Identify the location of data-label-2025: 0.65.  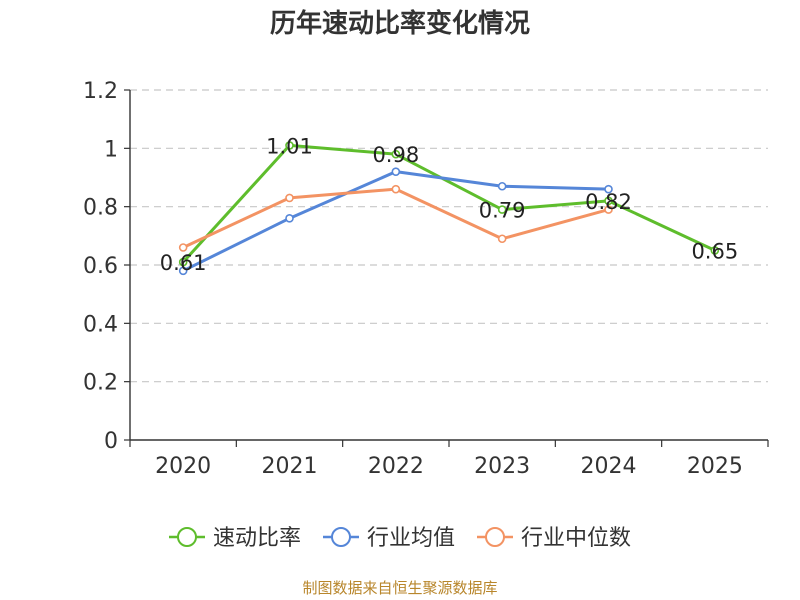
(714, 251).